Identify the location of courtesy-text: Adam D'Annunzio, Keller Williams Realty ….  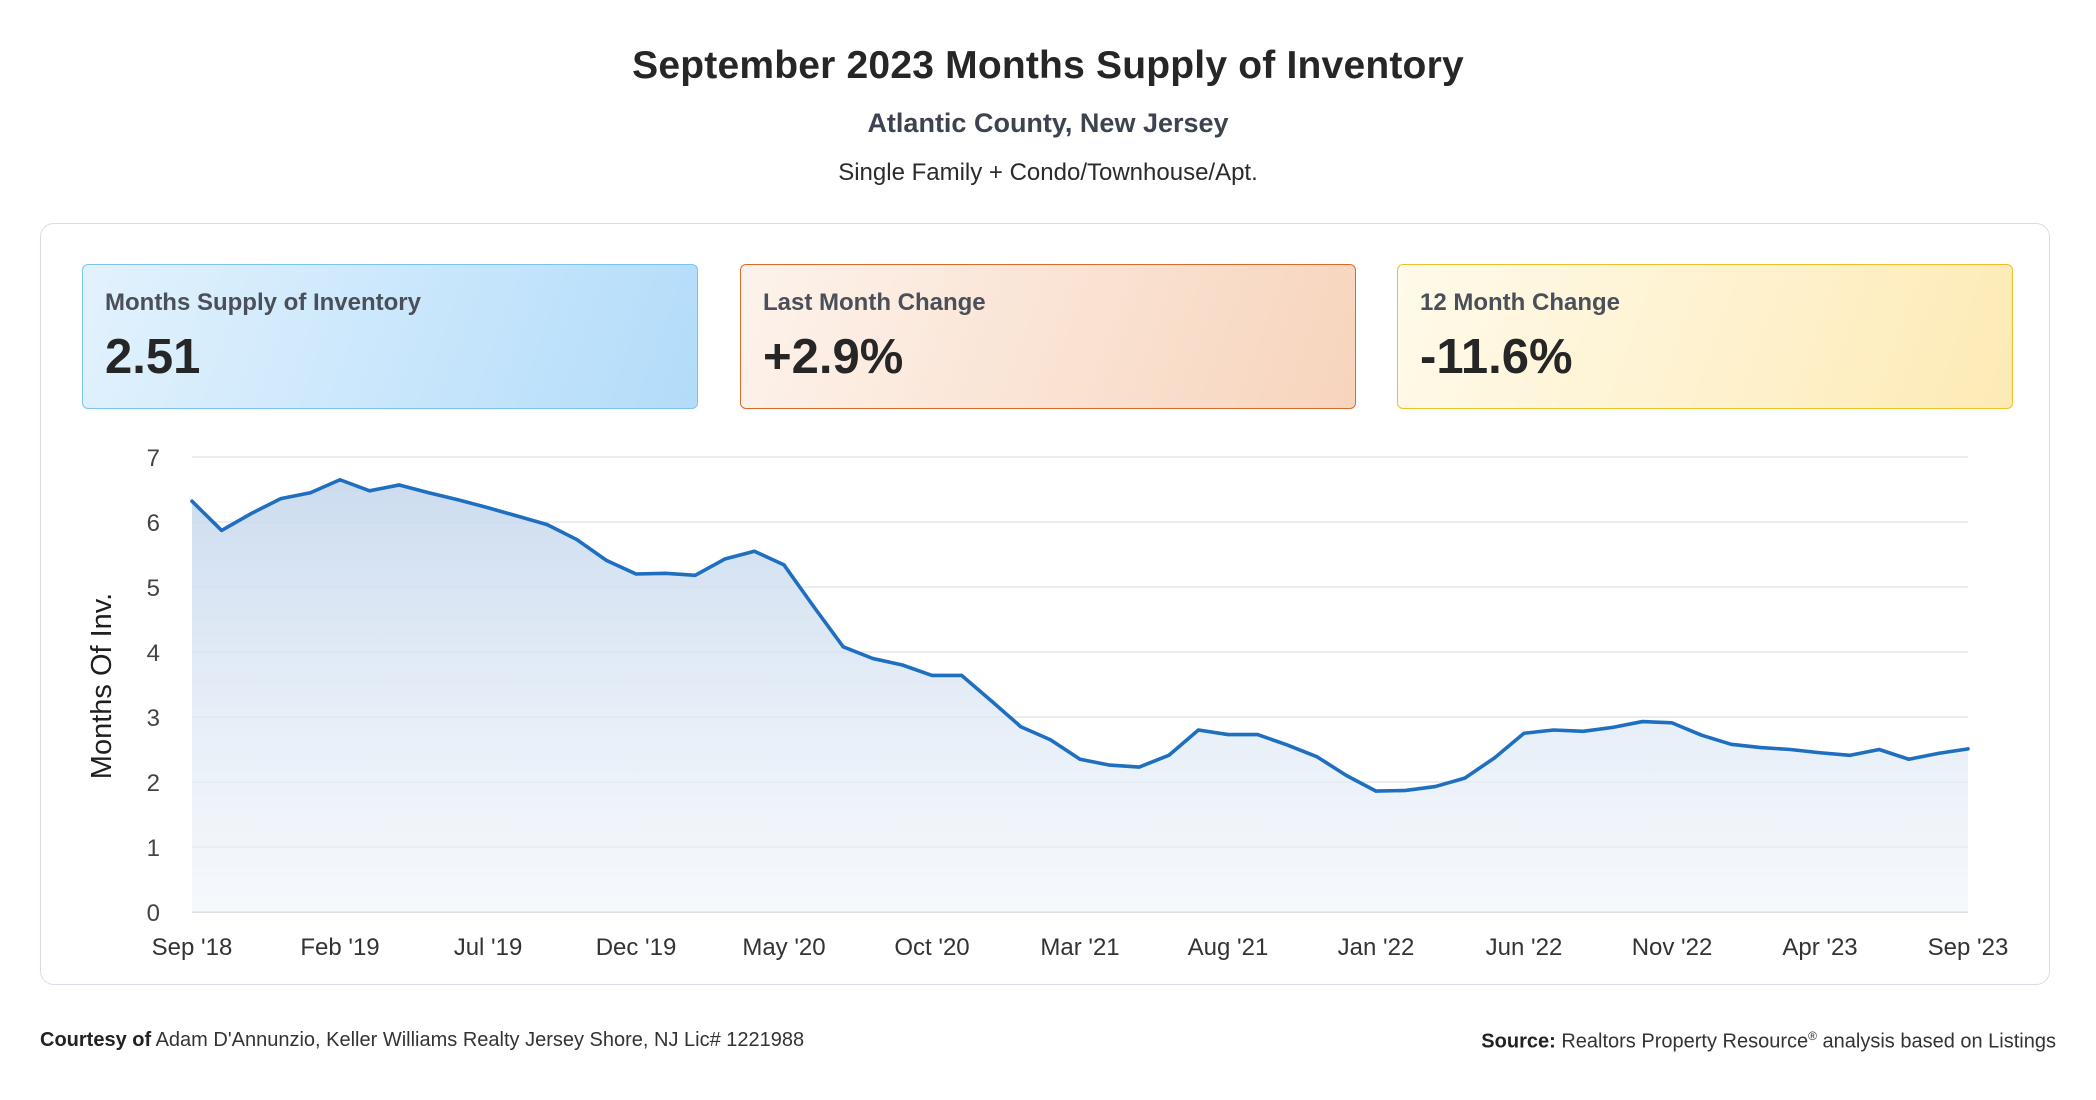
(480, 1040).